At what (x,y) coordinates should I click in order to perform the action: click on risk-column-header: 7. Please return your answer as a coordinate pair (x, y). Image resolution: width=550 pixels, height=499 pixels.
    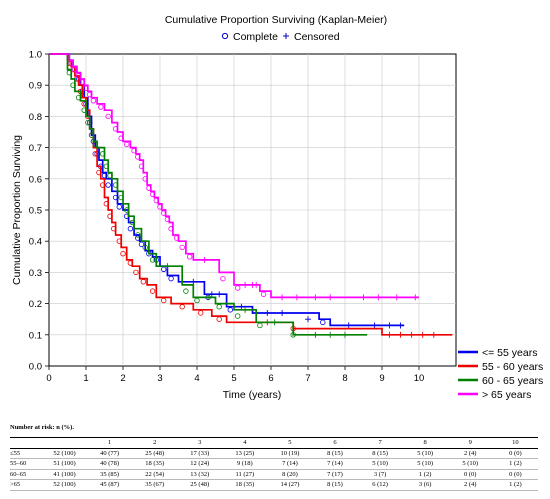
    Looking at the image, I should click on (380, 442).